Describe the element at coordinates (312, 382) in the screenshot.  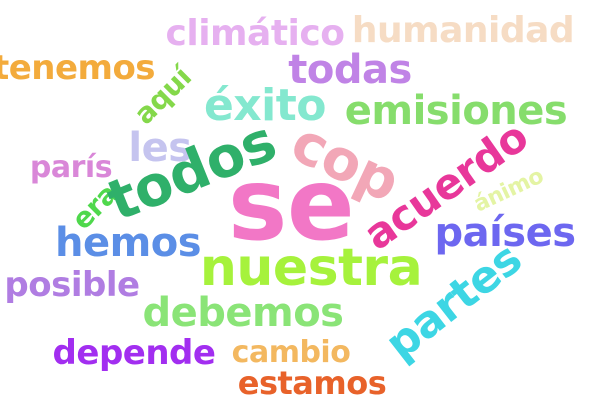
I see `word-estamos: estamos` at that location.